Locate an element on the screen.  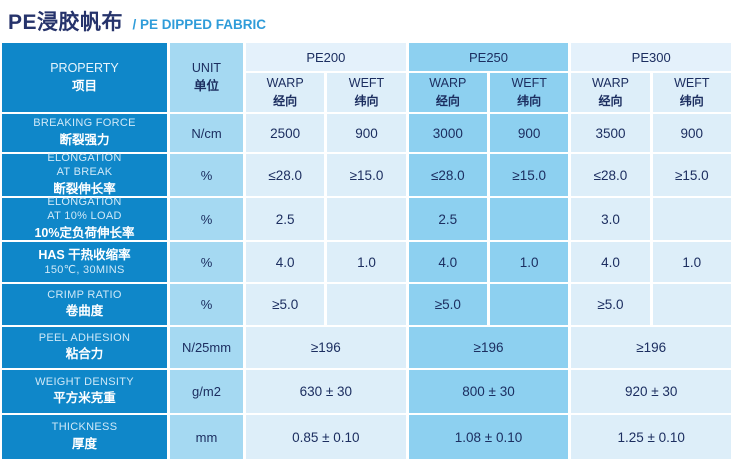
property-cell: ELONGATION AT 10% LOAD 10%定负荷伸长率 is located at coordinates (86, 218).